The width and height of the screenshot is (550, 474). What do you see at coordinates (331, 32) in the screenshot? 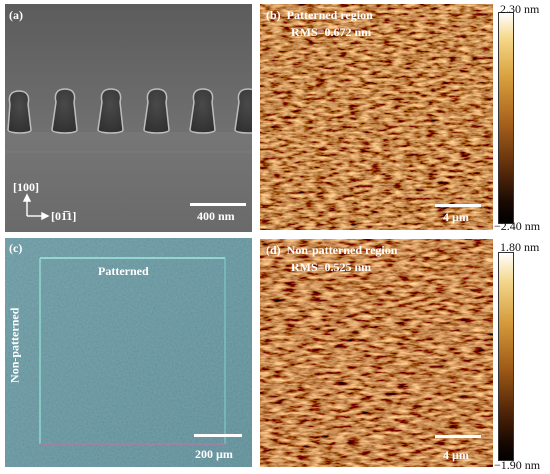
I see `rms-value-b: RMS=0.672 nm` at bounding box center [331, 32].